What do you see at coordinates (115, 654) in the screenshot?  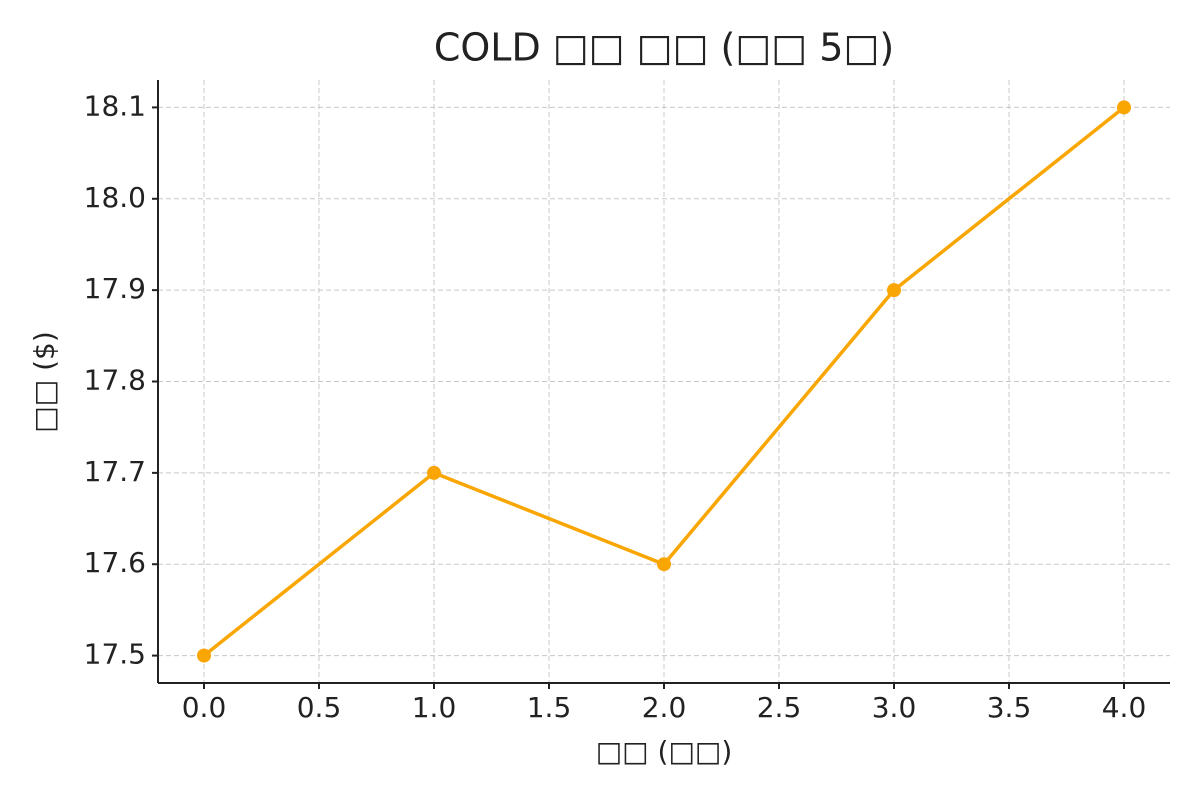 I see `y-tick-label: 17.5` at bounding box center [115, 654].